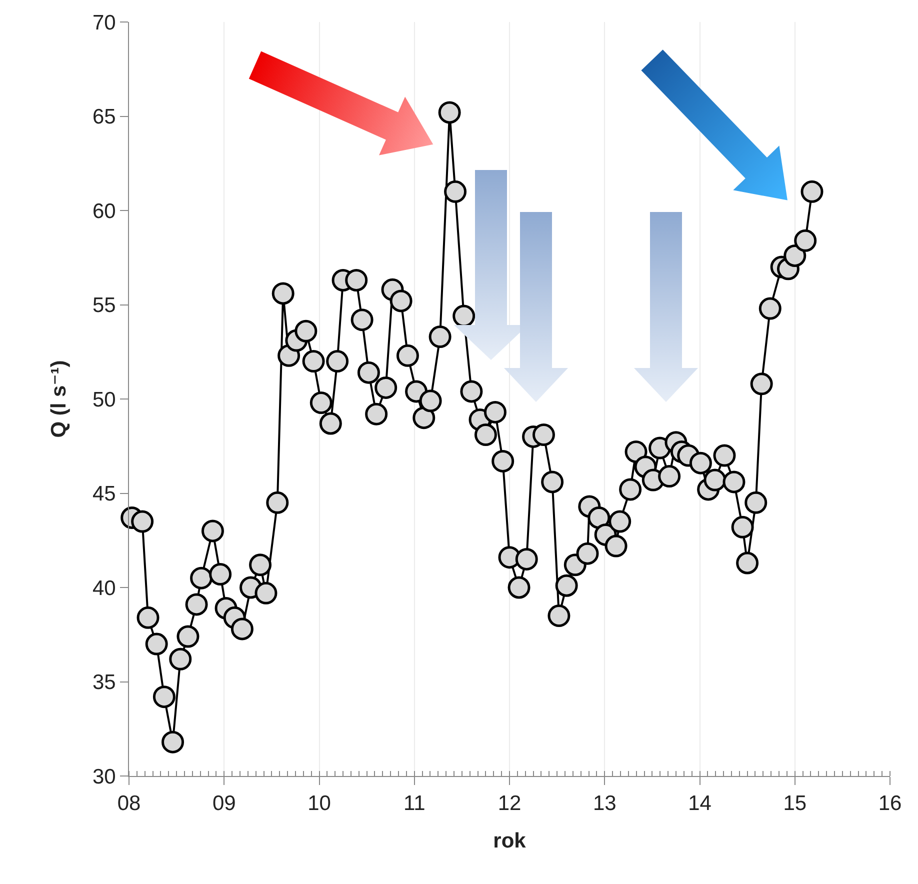 The image size is (918, 884). Describe the element at coordinates (890, 804) in the screenshot. I see `x-tick-label: 16` at that location.